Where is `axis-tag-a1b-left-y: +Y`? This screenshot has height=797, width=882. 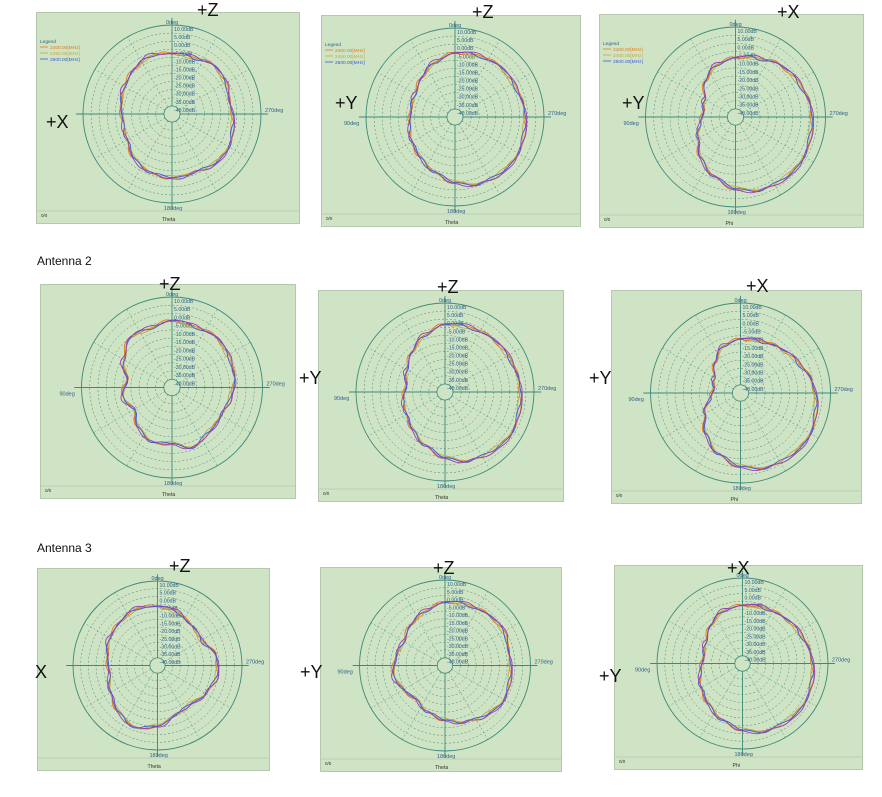
axis-tag-a1b-left-y: +Y is located at coordinates (346, 103).